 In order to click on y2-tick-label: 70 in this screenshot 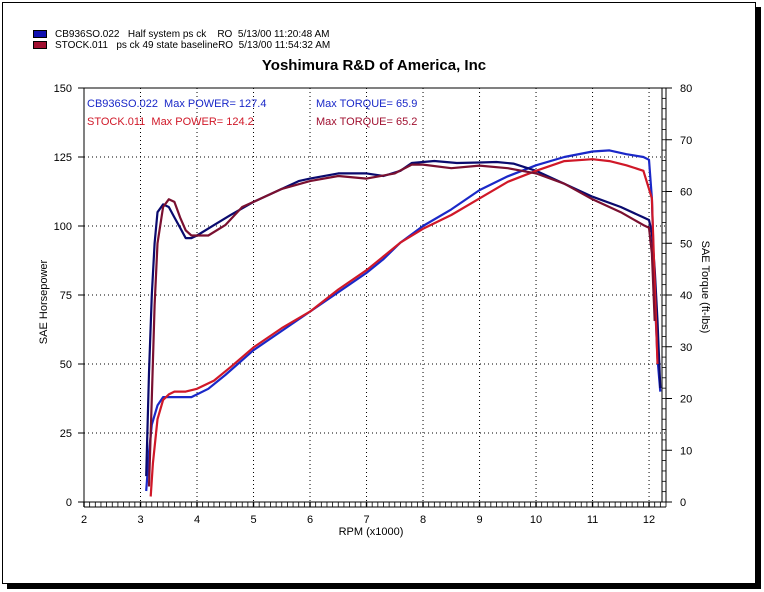, I will do `click(686, 141)`.